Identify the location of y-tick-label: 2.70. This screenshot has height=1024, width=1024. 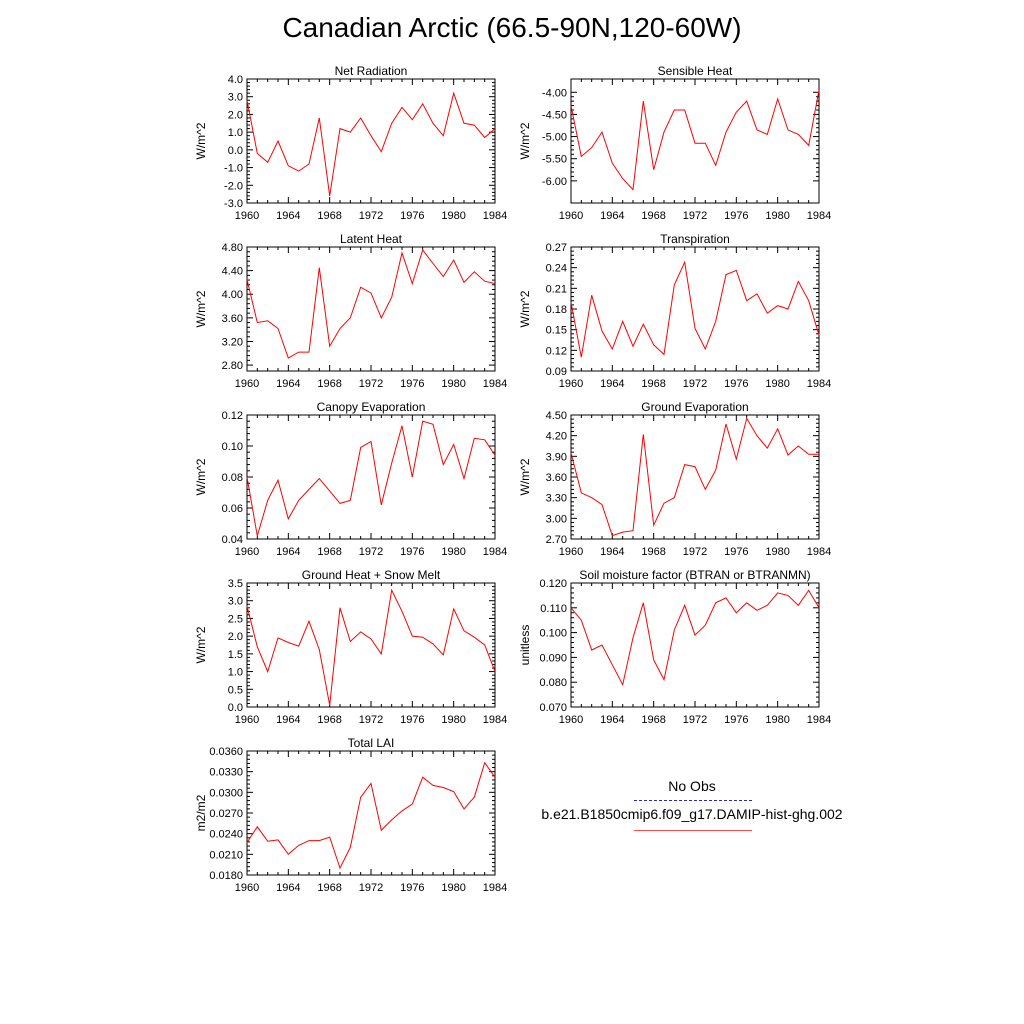
(556, 540).